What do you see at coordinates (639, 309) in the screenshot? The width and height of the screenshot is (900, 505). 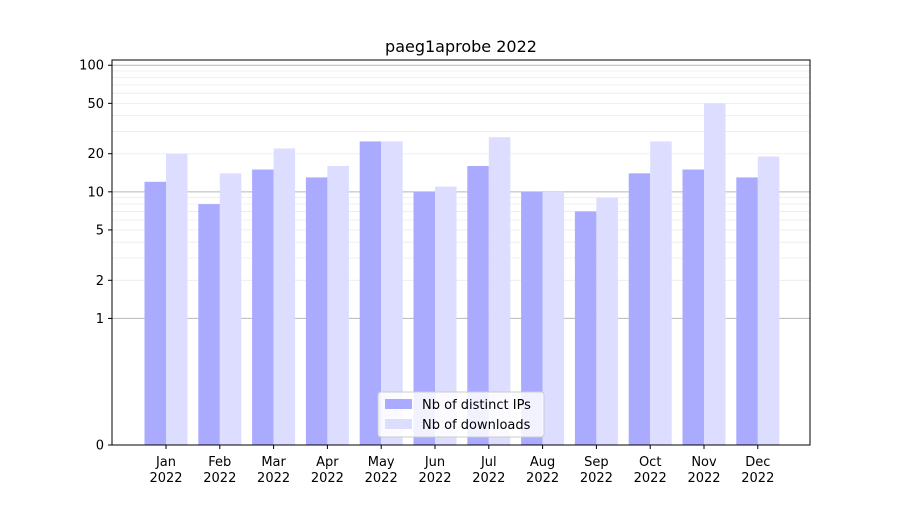 I see `bar-ips-oct` at bounding box center [639, 309].